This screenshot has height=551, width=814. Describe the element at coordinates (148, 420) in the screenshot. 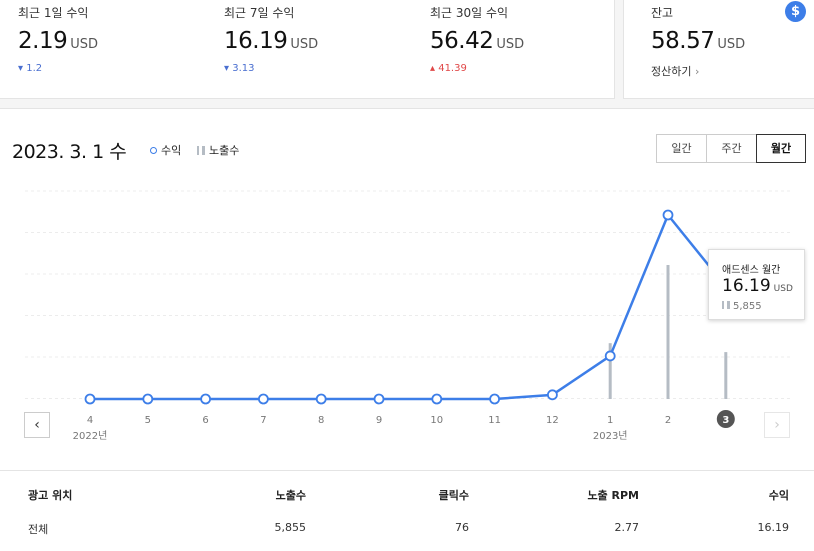

I see `x-tick-label: 5` at that location.